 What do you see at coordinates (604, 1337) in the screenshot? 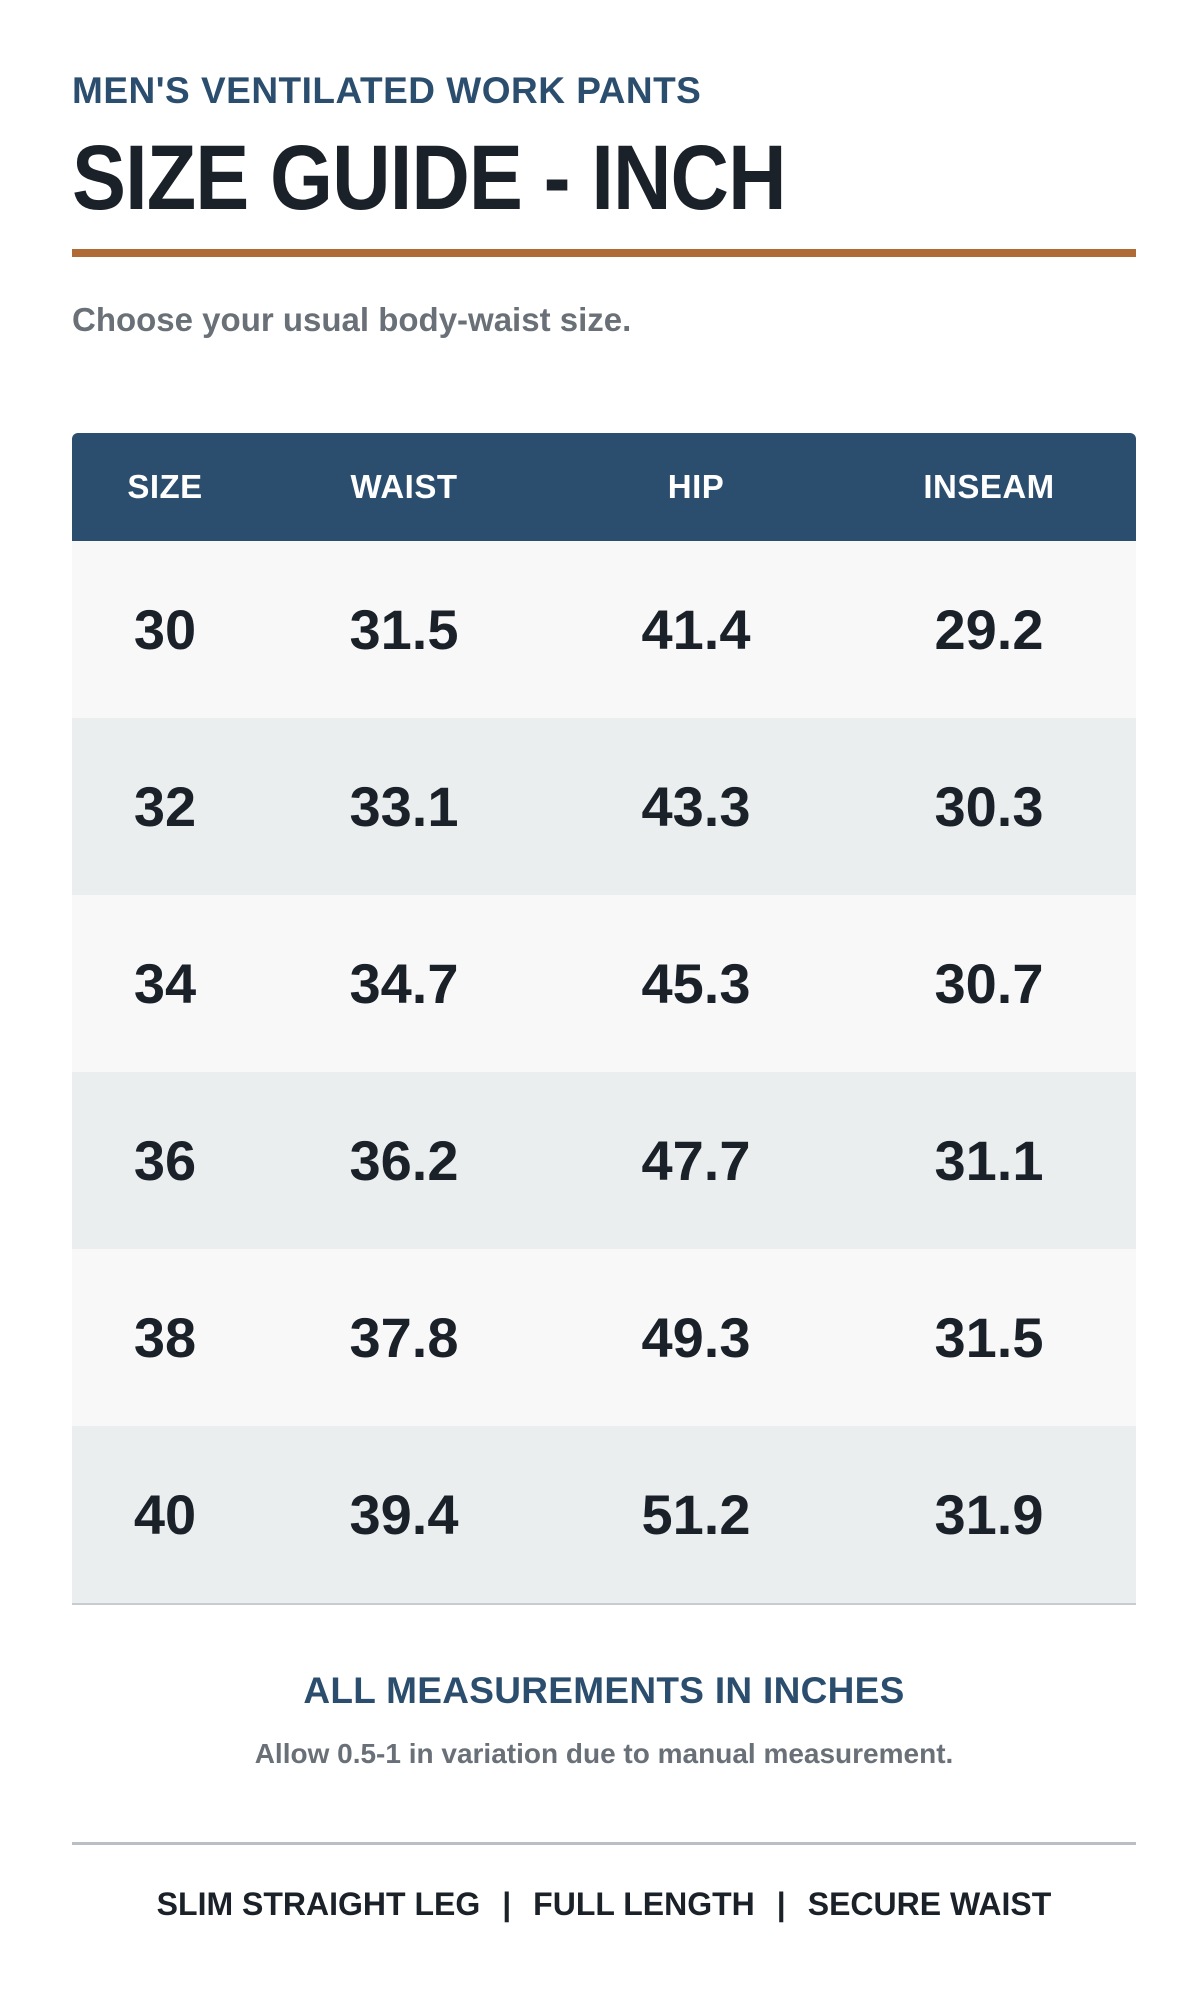
I see `table-row: 38 37.8 49.3 31.5` at bounding box center [604, 1337].